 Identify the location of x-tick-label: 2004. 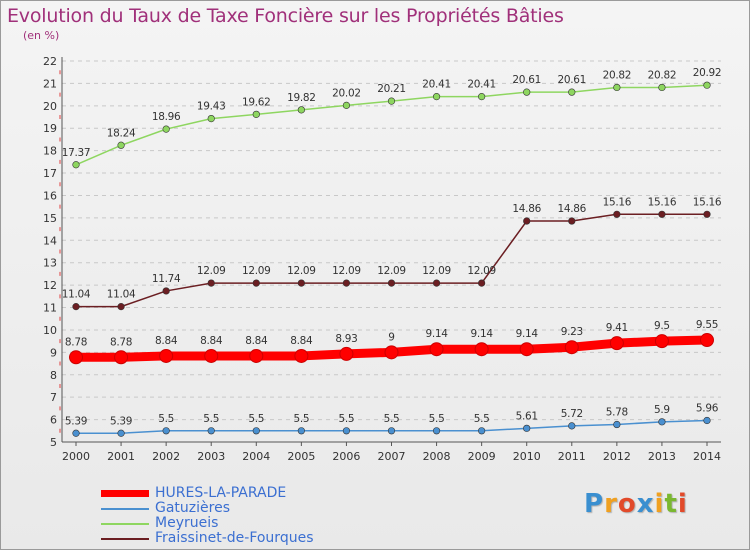
(256, 456).